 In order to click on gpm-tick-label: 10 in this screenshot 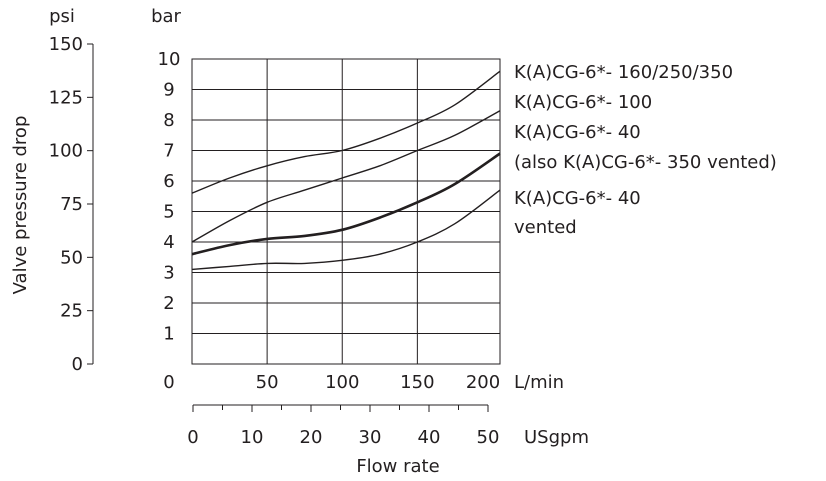, I will do `click(252, 437)`.